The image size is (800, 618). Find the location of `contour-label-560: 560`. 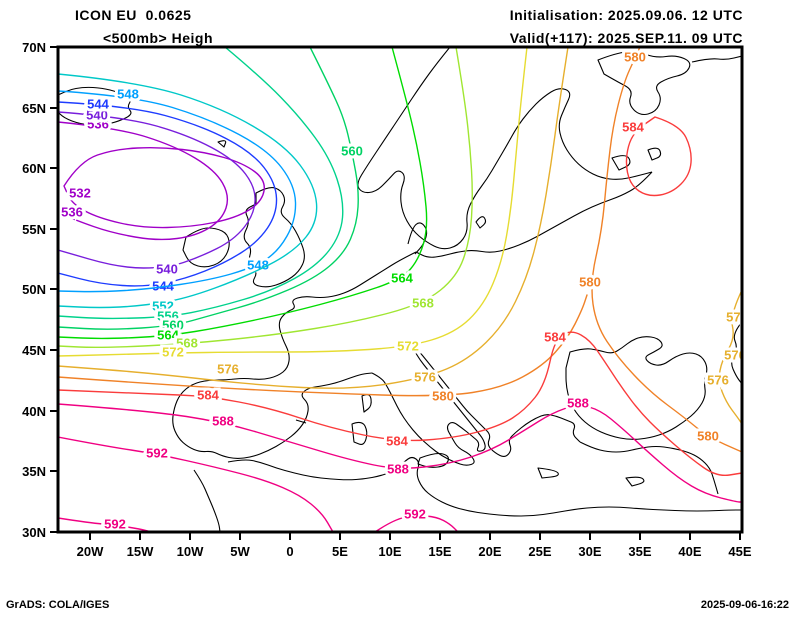

contour-label-560: 560 is located at coordinates (352, 150).